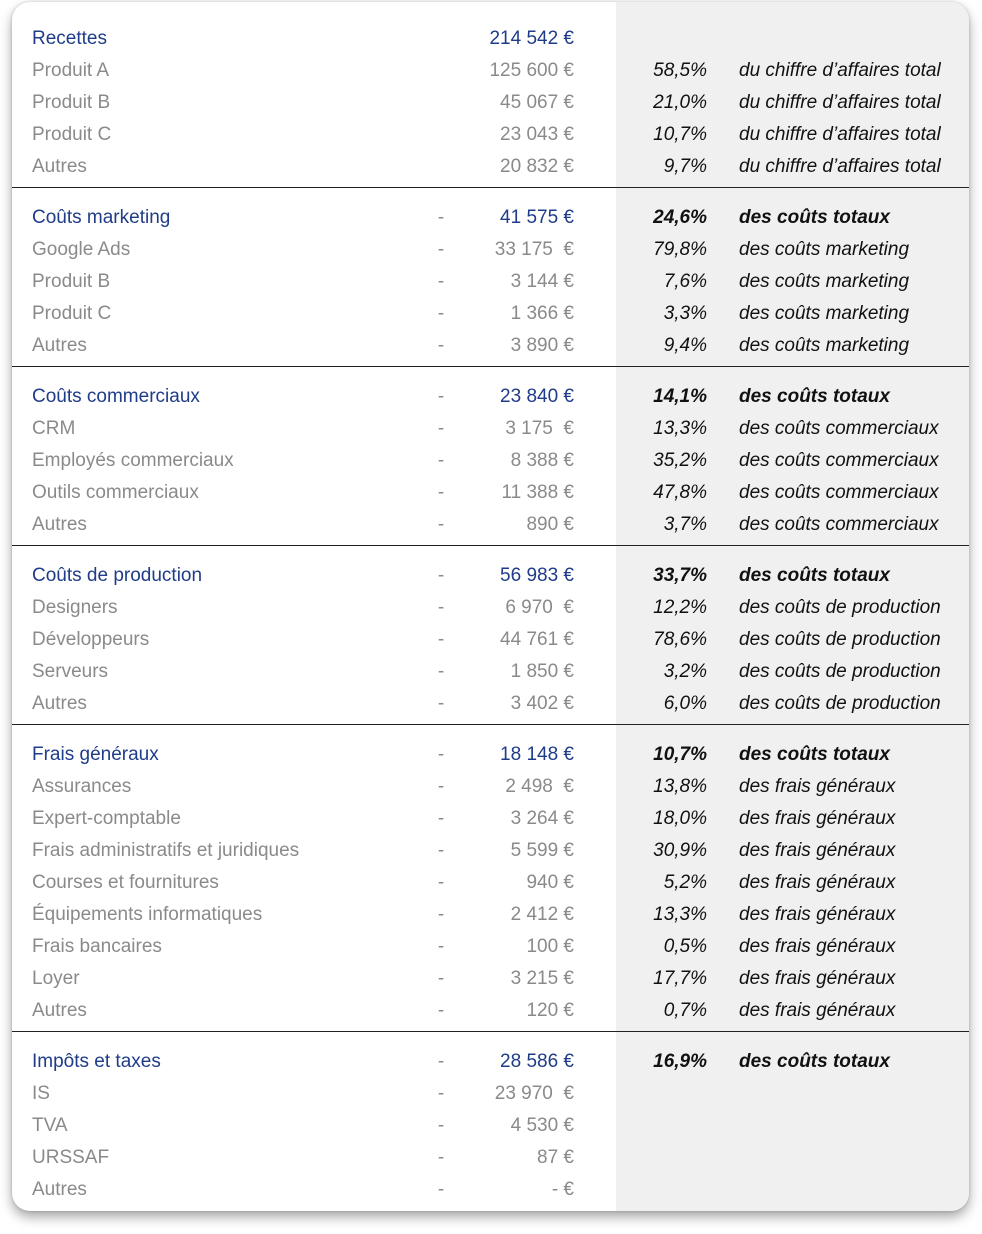 The image size is (982, 1234). I want to click on table-row: URSSAF - 87 €, so click(490, 1158).